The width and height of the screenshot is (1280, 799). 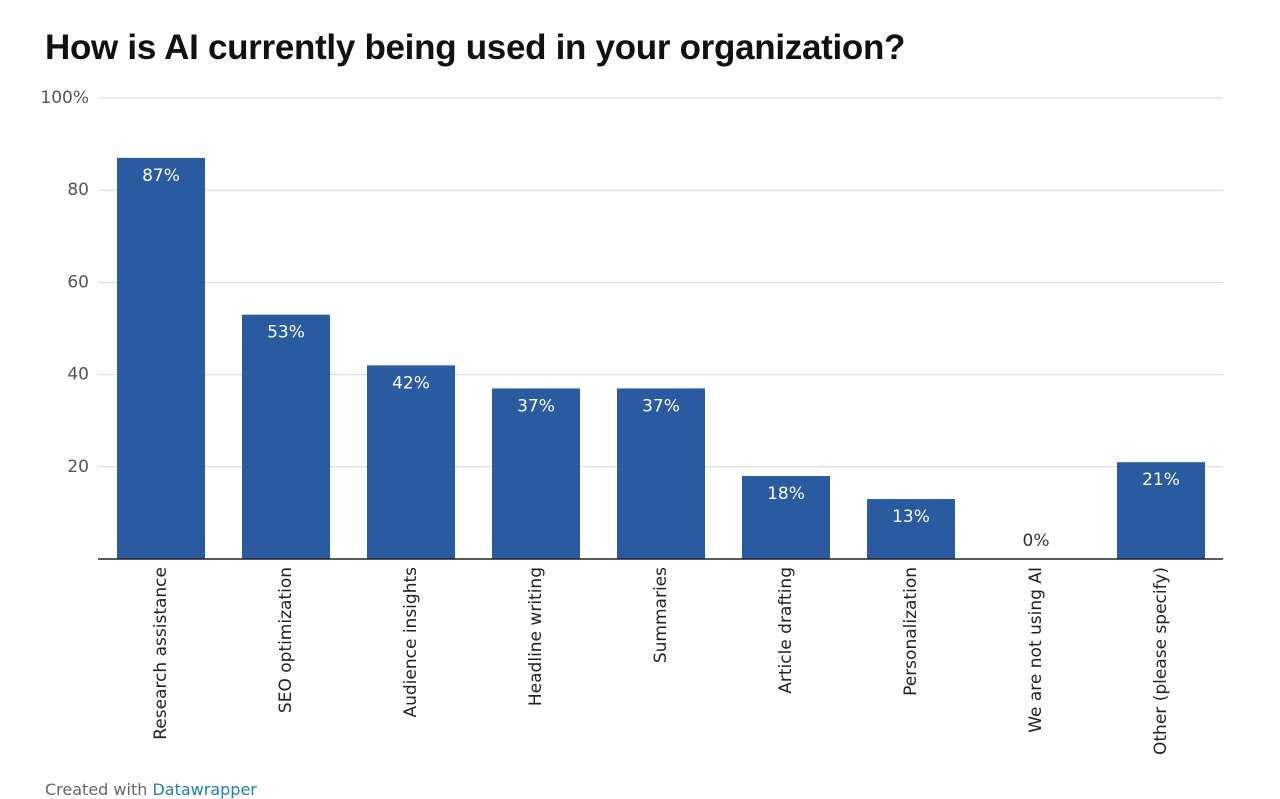 What do you see at coordinates (161, 176) in the screenshot?
I see `value-label: 87%` at bounding box center [161, 176].